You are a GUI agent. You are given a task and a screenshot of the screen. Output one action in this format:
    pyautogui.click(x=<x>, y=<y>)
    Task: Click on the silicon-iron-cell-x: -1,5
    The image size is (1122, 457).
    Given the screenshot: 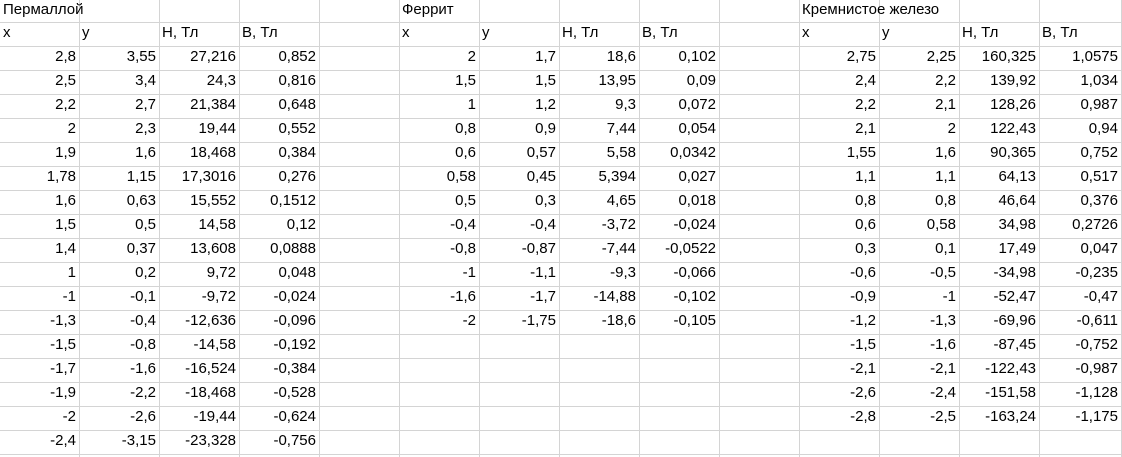 What is the action you would take?
    pyautogui.click(x=863, y=344)
    